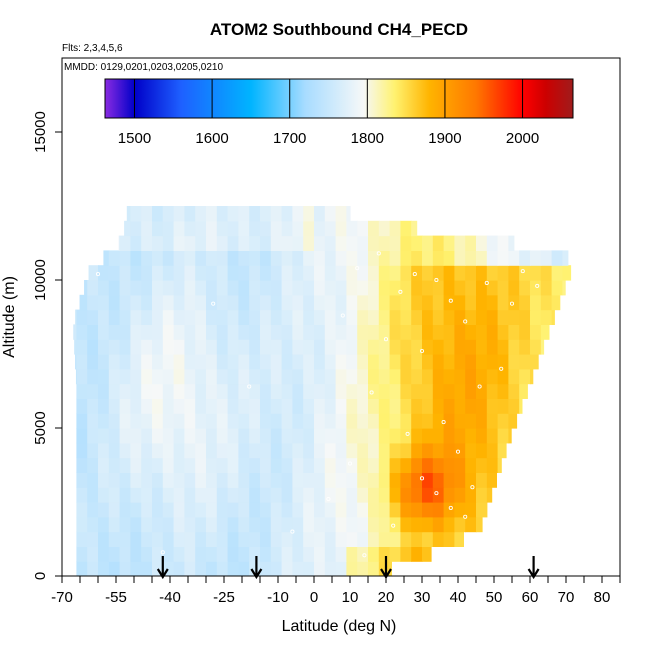 The width and height of the screenshot is (650, 650). I want to click on x-tick-label: 70, so click(566, 597).